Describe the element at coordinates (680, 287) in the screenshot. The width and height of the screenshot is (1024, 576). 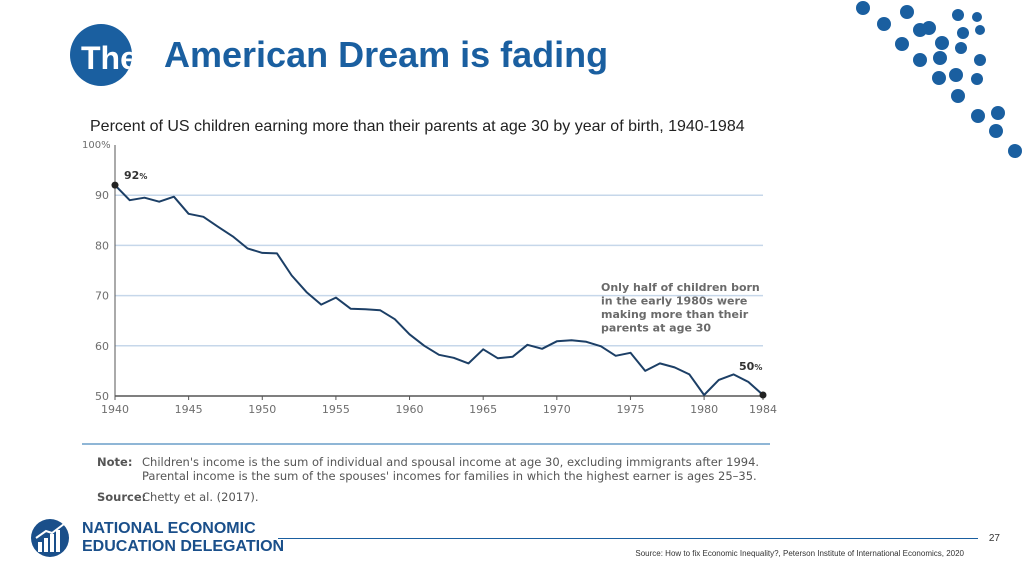
I see `annotation-line: Only half of children born` at that location.